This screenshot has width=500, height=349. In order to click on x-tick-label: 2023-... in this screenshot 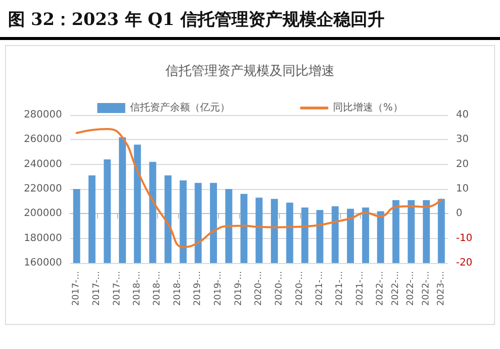, I will do `click(441, 288)`.